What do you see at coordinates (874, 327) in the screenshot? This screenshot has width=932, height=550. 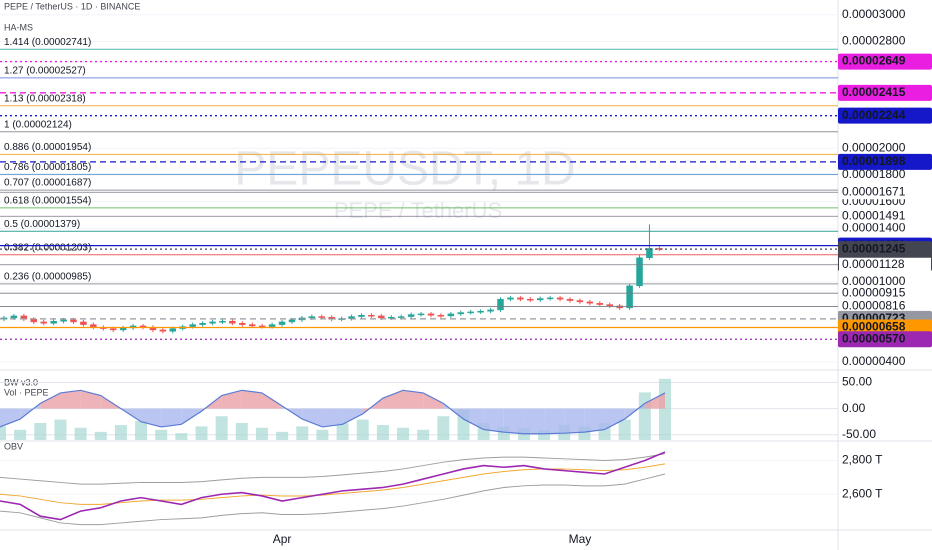 I see `price-badge-label: 0.00000658` at bounding box center [874, 327].